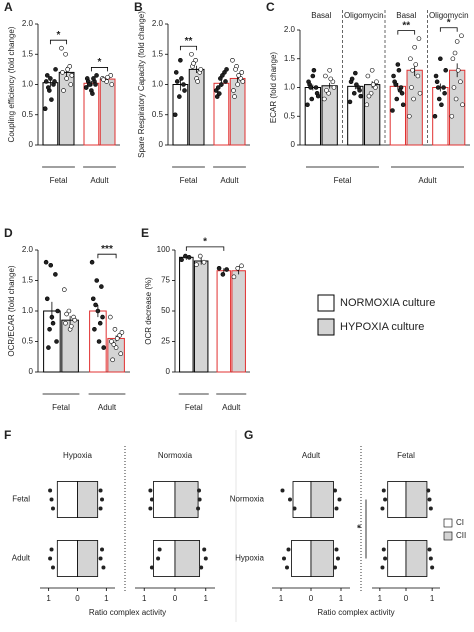 This screenshot has width=474, height=632. Describe the element at coordinates (165, 280) in the screenshot. I see `y-tick-label: 75` at that location.